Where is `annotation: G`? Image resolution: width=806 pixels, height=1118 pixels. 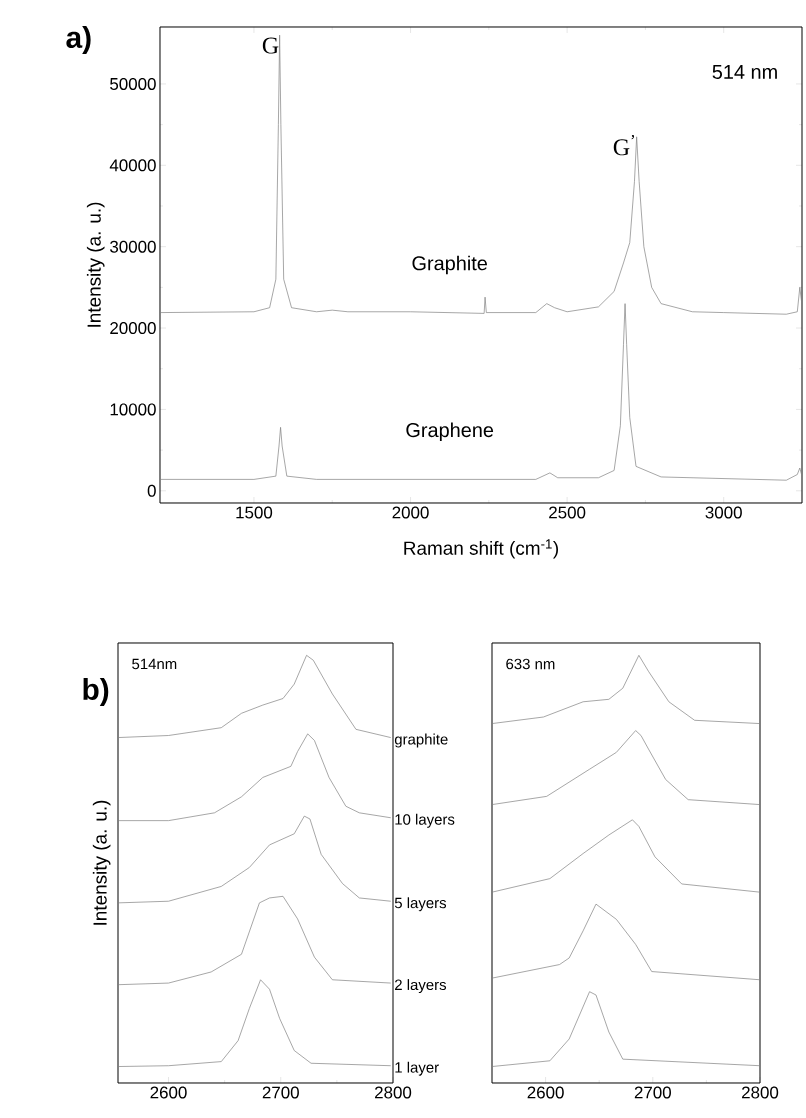
annotation: G is located at coordinates (270, 45).